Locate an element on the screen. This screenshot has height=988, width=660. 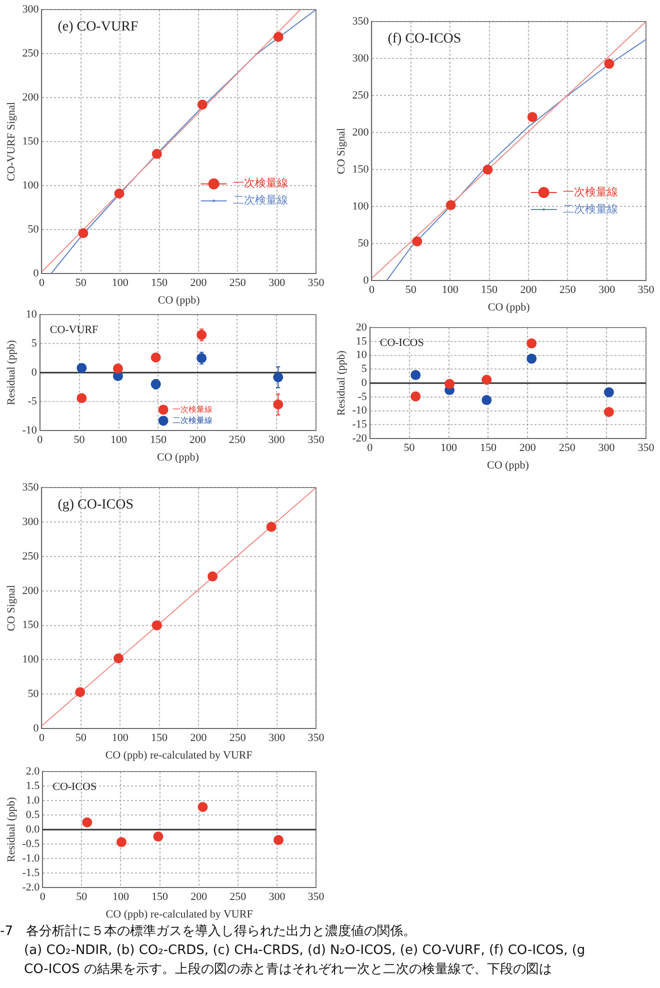
text: (f) CO-ICOS is located at coordinates (425, 38).